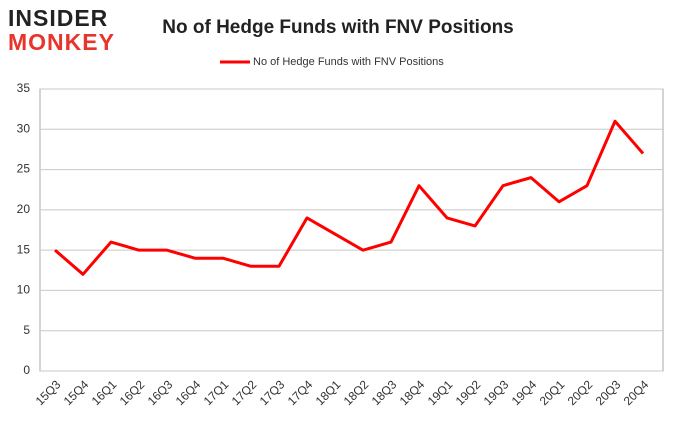  What do you see at coordinates (61, 42) in the screenshot?
I see `logo-line2: MONKEY` at bounding box center [61, 42].